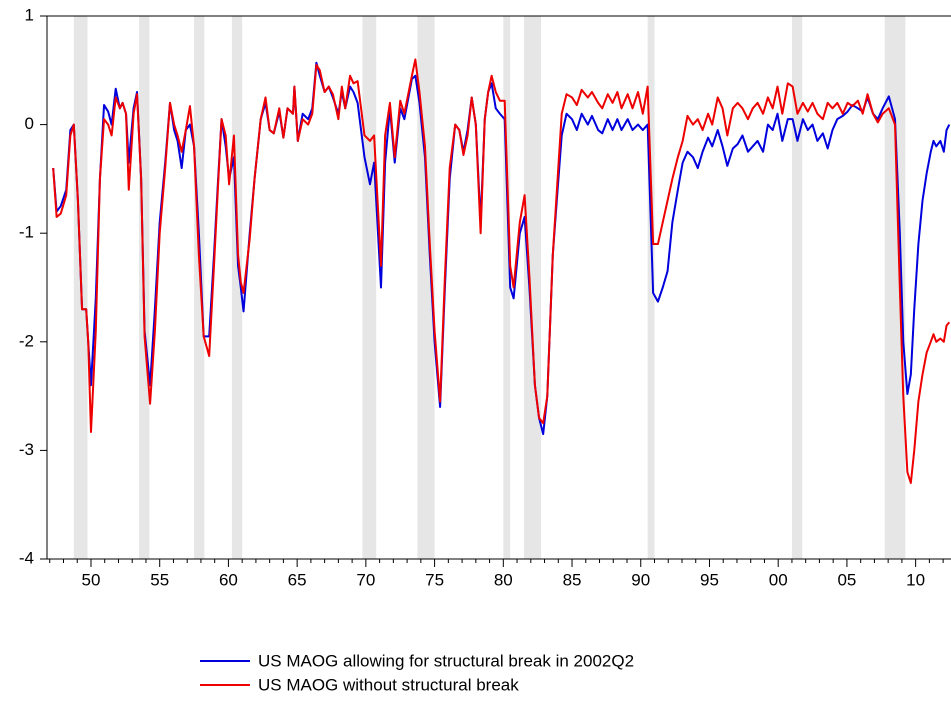  Describe the element at coordinates (26, 232) in the screenshot. I see `y-tick-label: -1` at that location.